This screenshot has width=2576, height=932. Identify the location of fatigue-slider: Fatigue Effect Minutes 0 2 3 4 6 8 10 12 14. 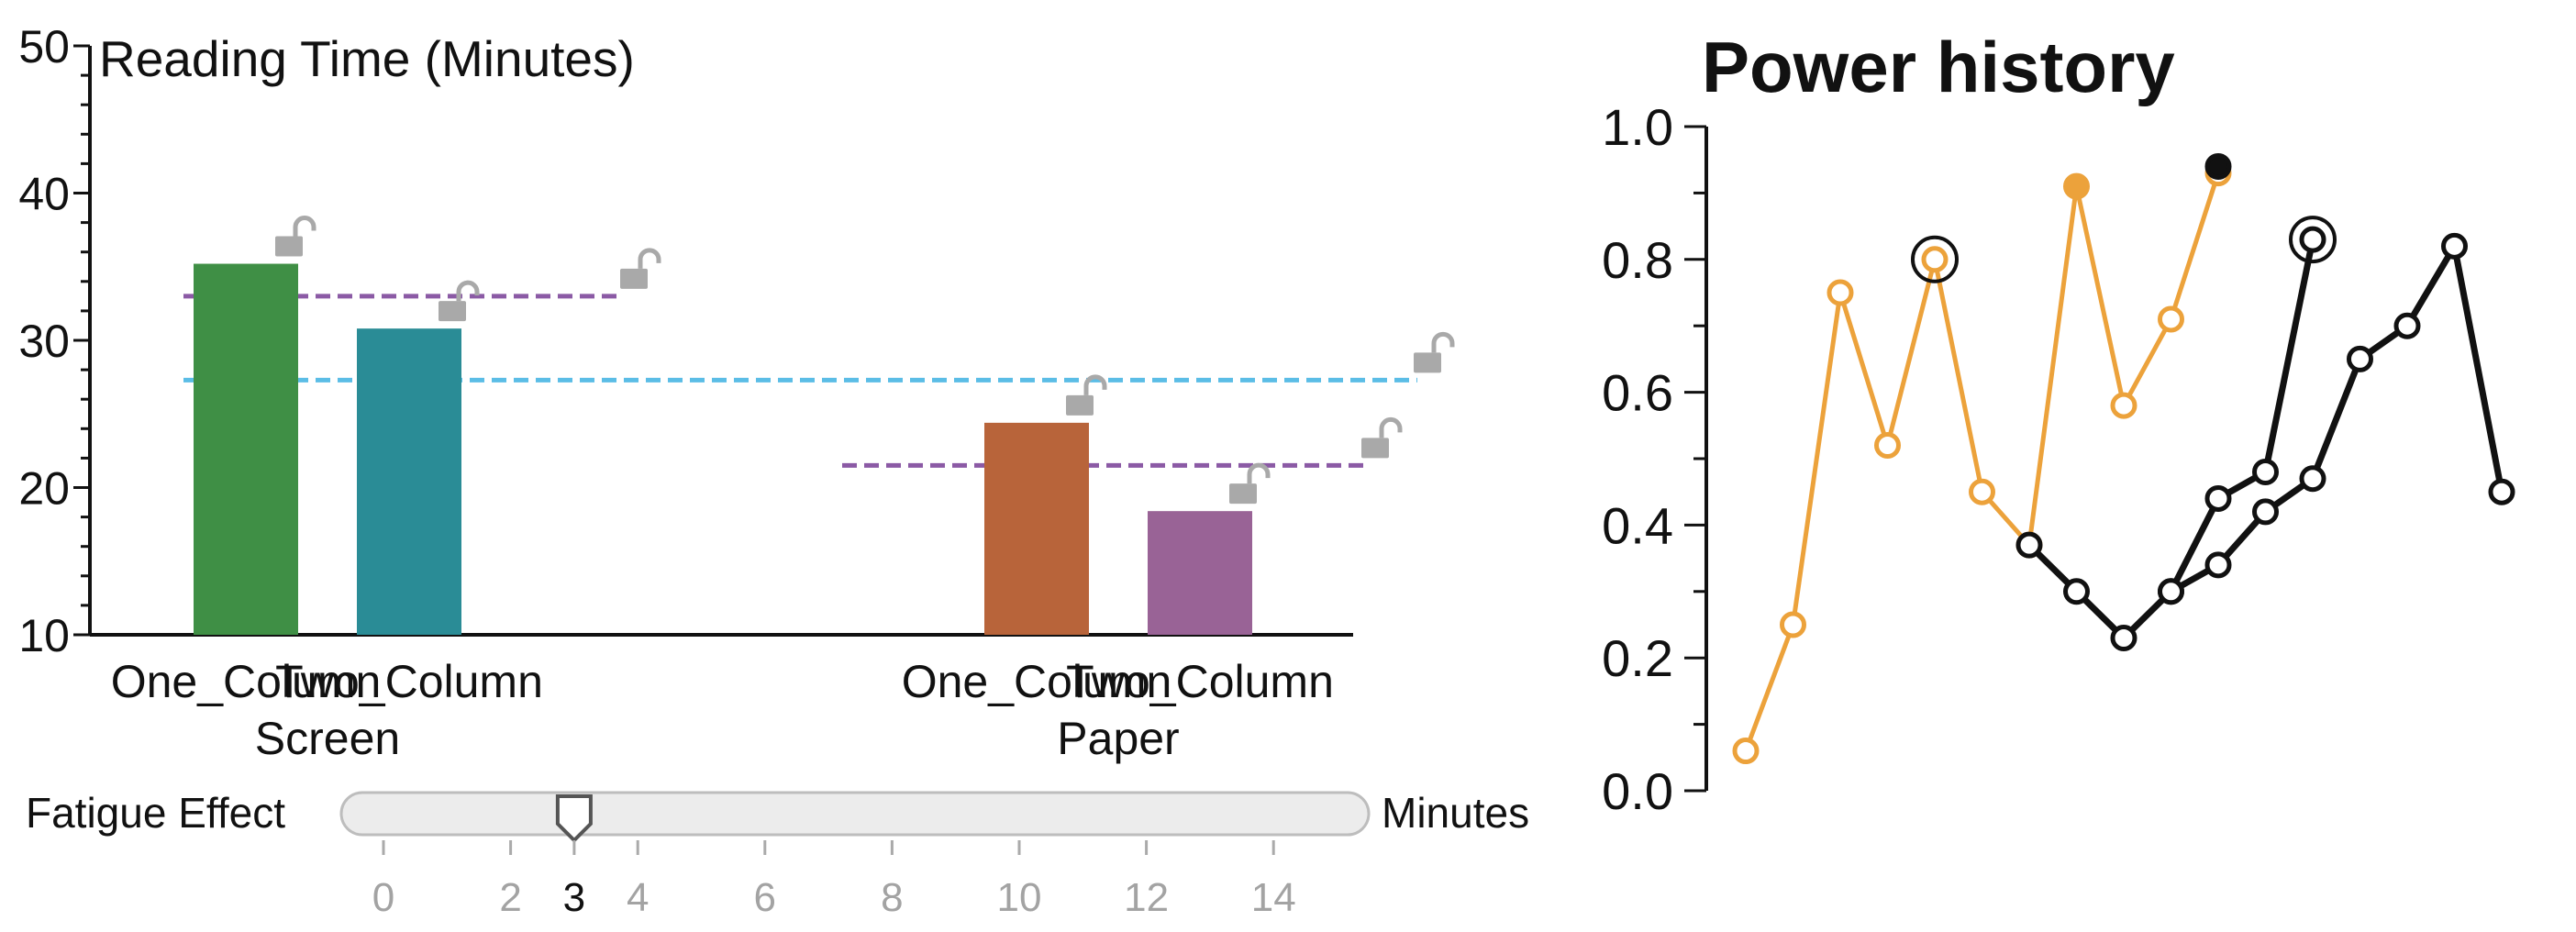
(777, 854).